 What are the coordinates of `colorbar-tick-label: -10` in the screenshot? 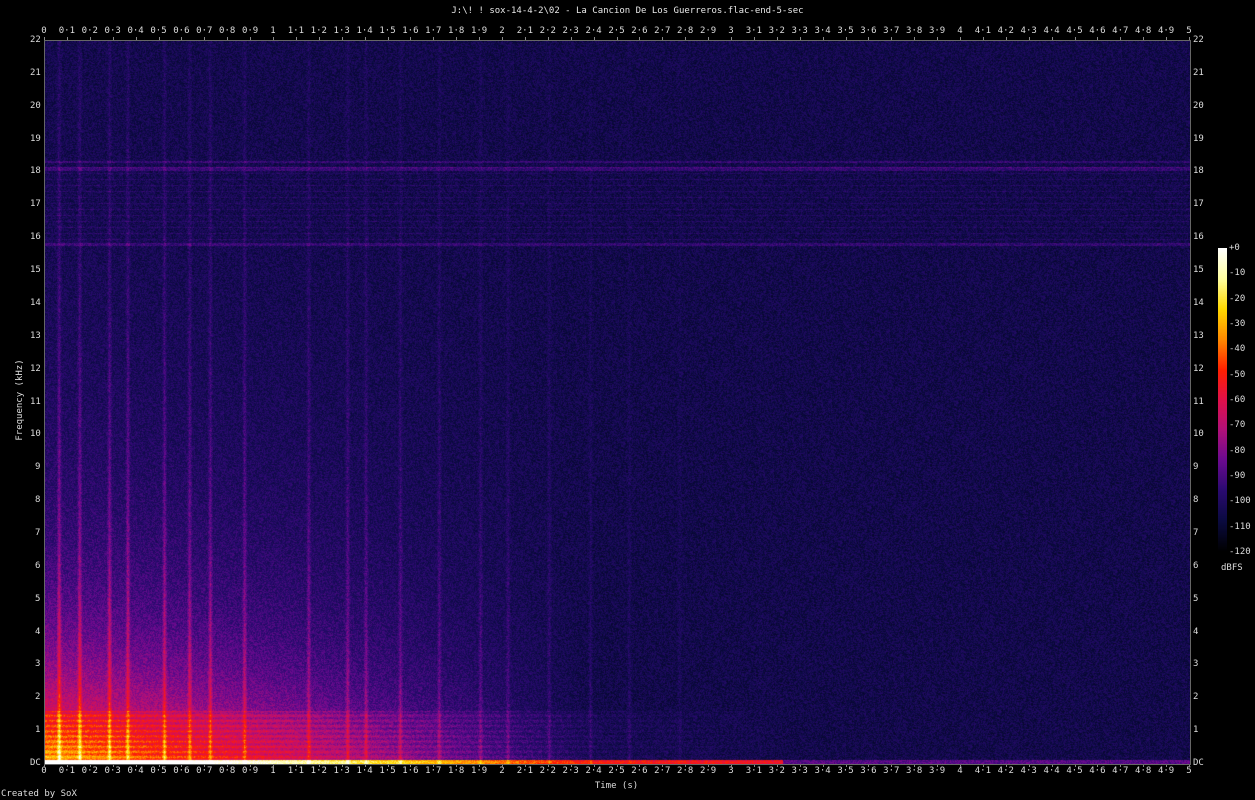 It's located at (1237, 273).